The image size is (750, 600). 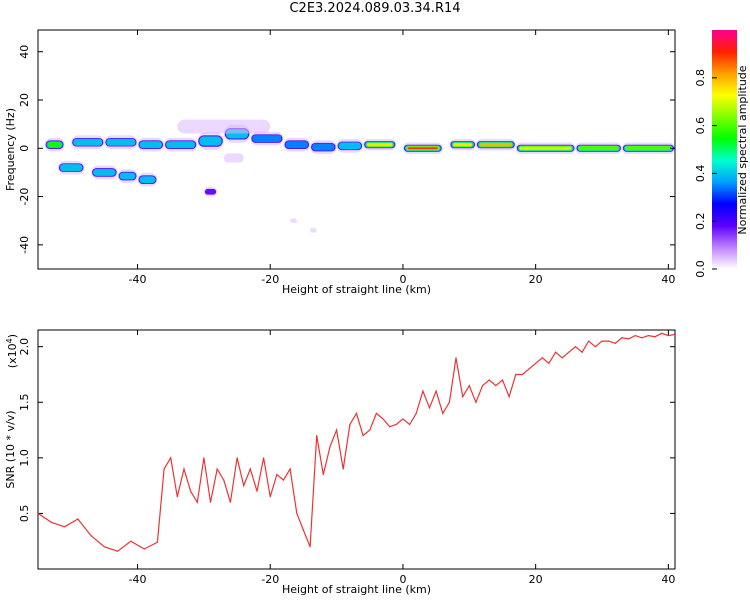 I want to click on snr-xlabel: Height of straight line (km), so click(x=356, y=589).